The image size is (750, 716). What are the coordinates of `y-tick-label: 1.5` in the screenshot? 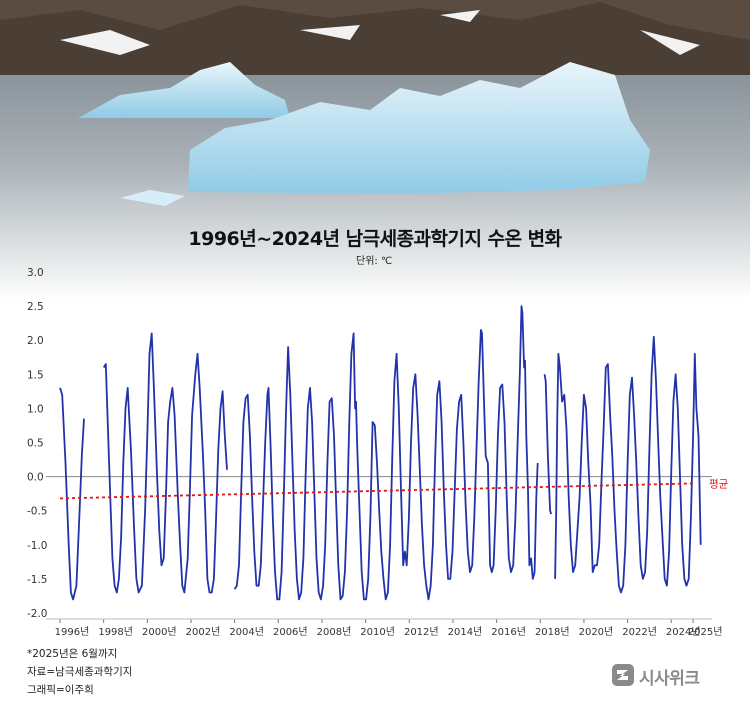 It's located at (35, 375).